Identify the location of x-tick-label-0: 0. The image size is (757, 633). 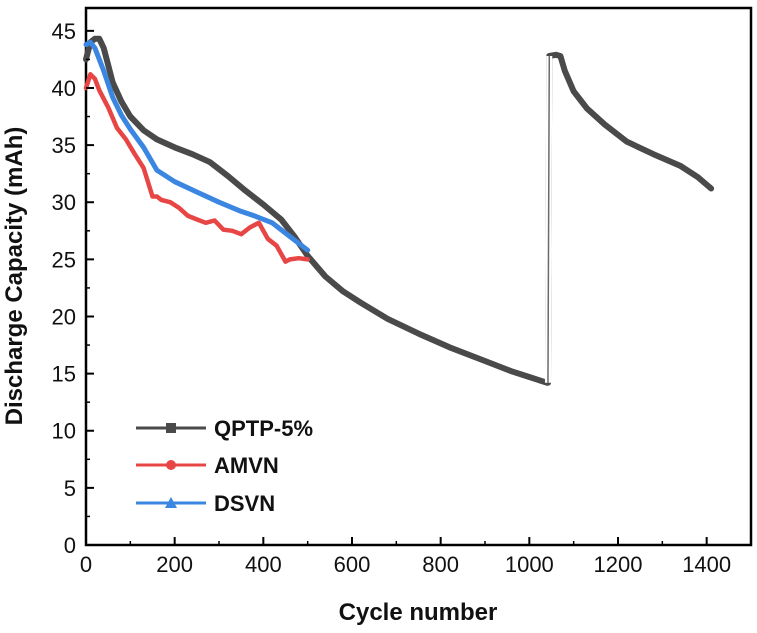
(86, 564).